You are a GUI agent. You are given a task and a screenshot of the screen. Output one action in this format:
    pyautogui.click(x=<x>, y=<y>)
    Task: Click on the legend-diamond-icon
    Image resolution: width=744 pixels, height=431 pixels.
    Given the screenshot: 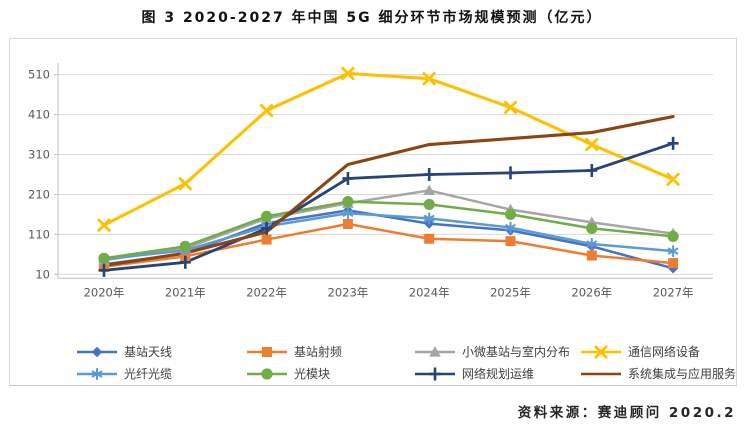 What is the action you would take?
    pyautogui.click(x=97, y=352)
    